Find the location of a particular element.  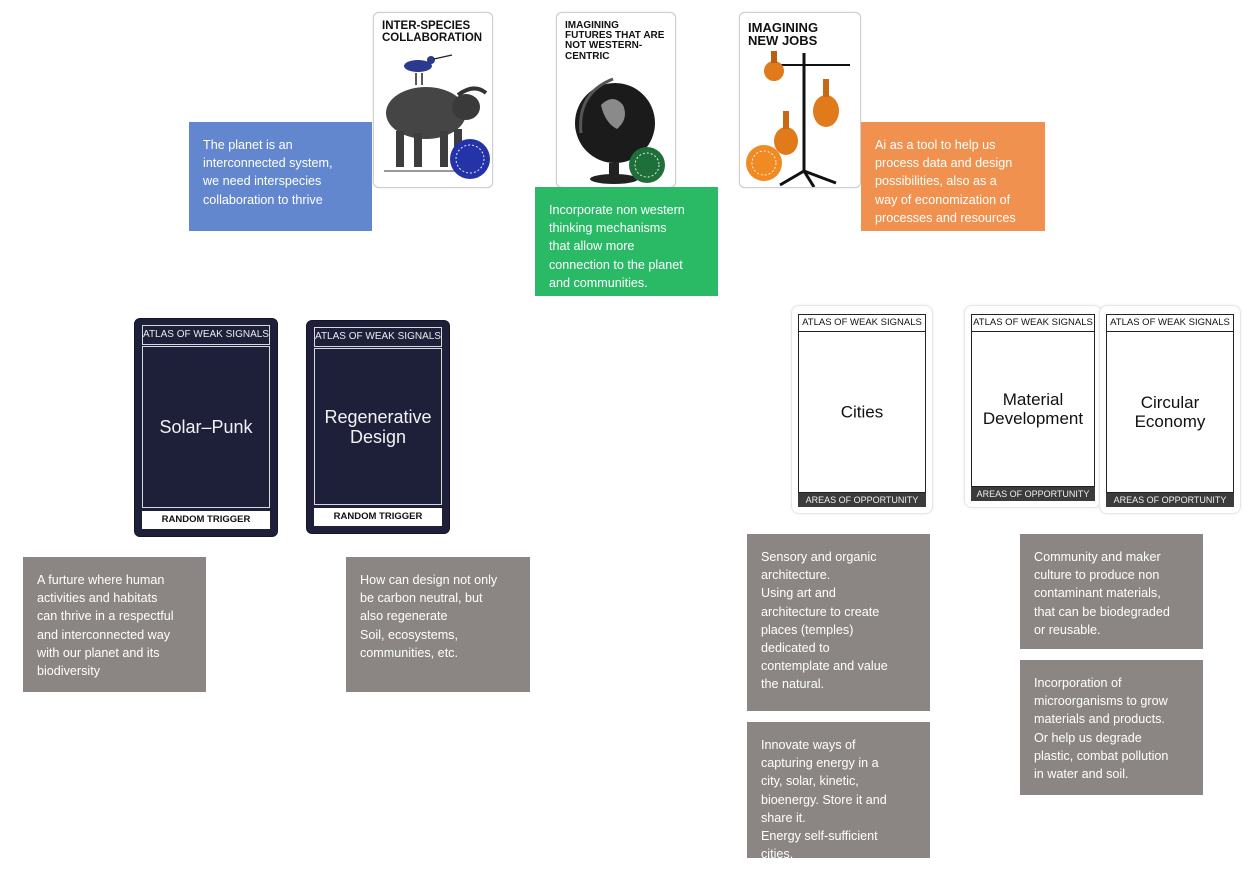

card-title: INTER-SPECIES COLLABORATION is located at coordinates (432, 32).